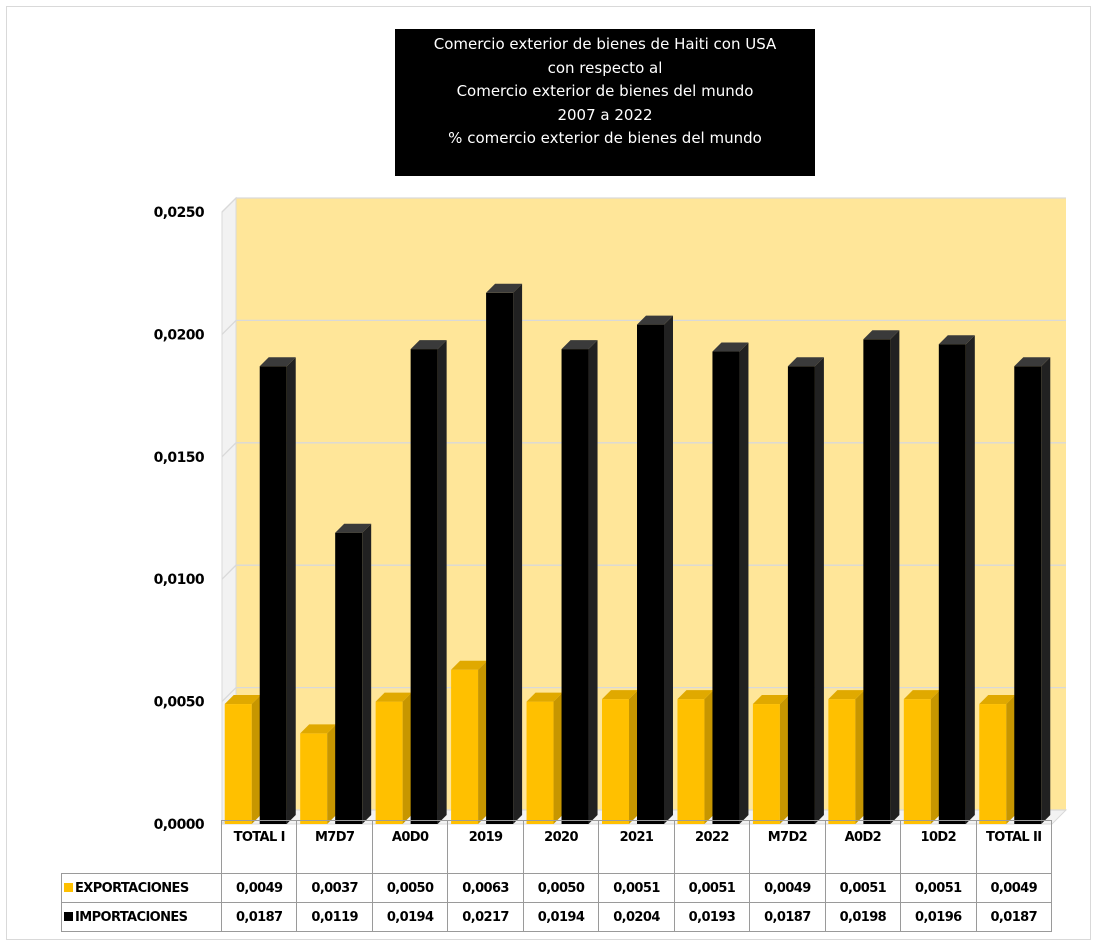 The height and width of the screenshot is (946, 1097). I want to click on y-tick-label: 0,0200, so click(179, 335).